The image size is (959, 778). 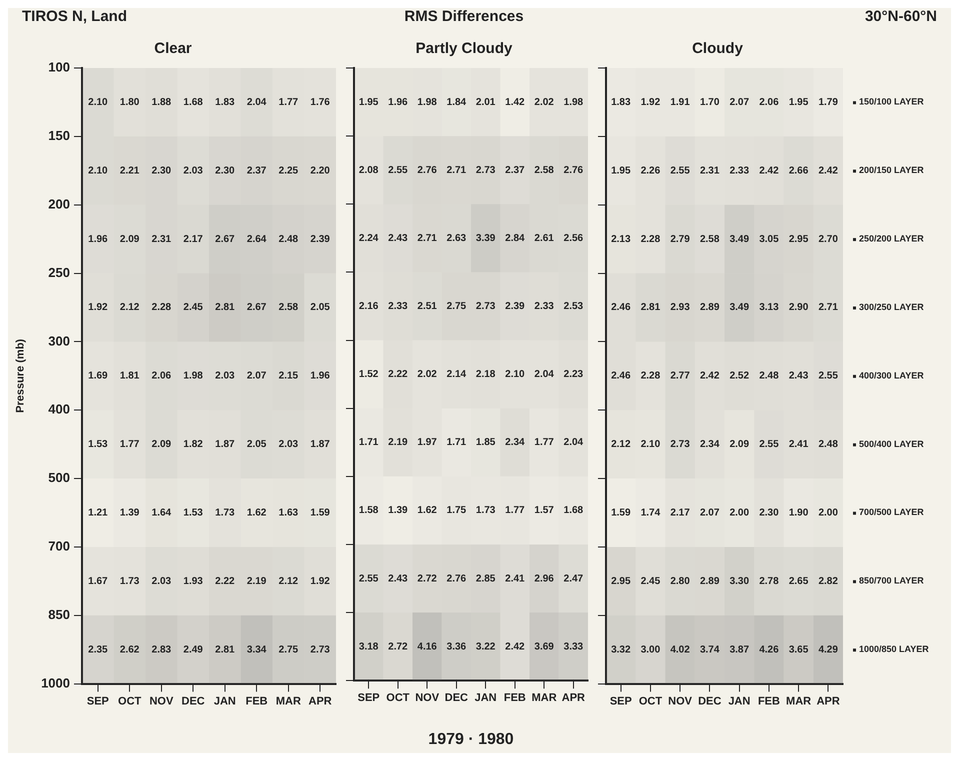 I want to click on data-label: 3.36, so click(x=456, y=646).